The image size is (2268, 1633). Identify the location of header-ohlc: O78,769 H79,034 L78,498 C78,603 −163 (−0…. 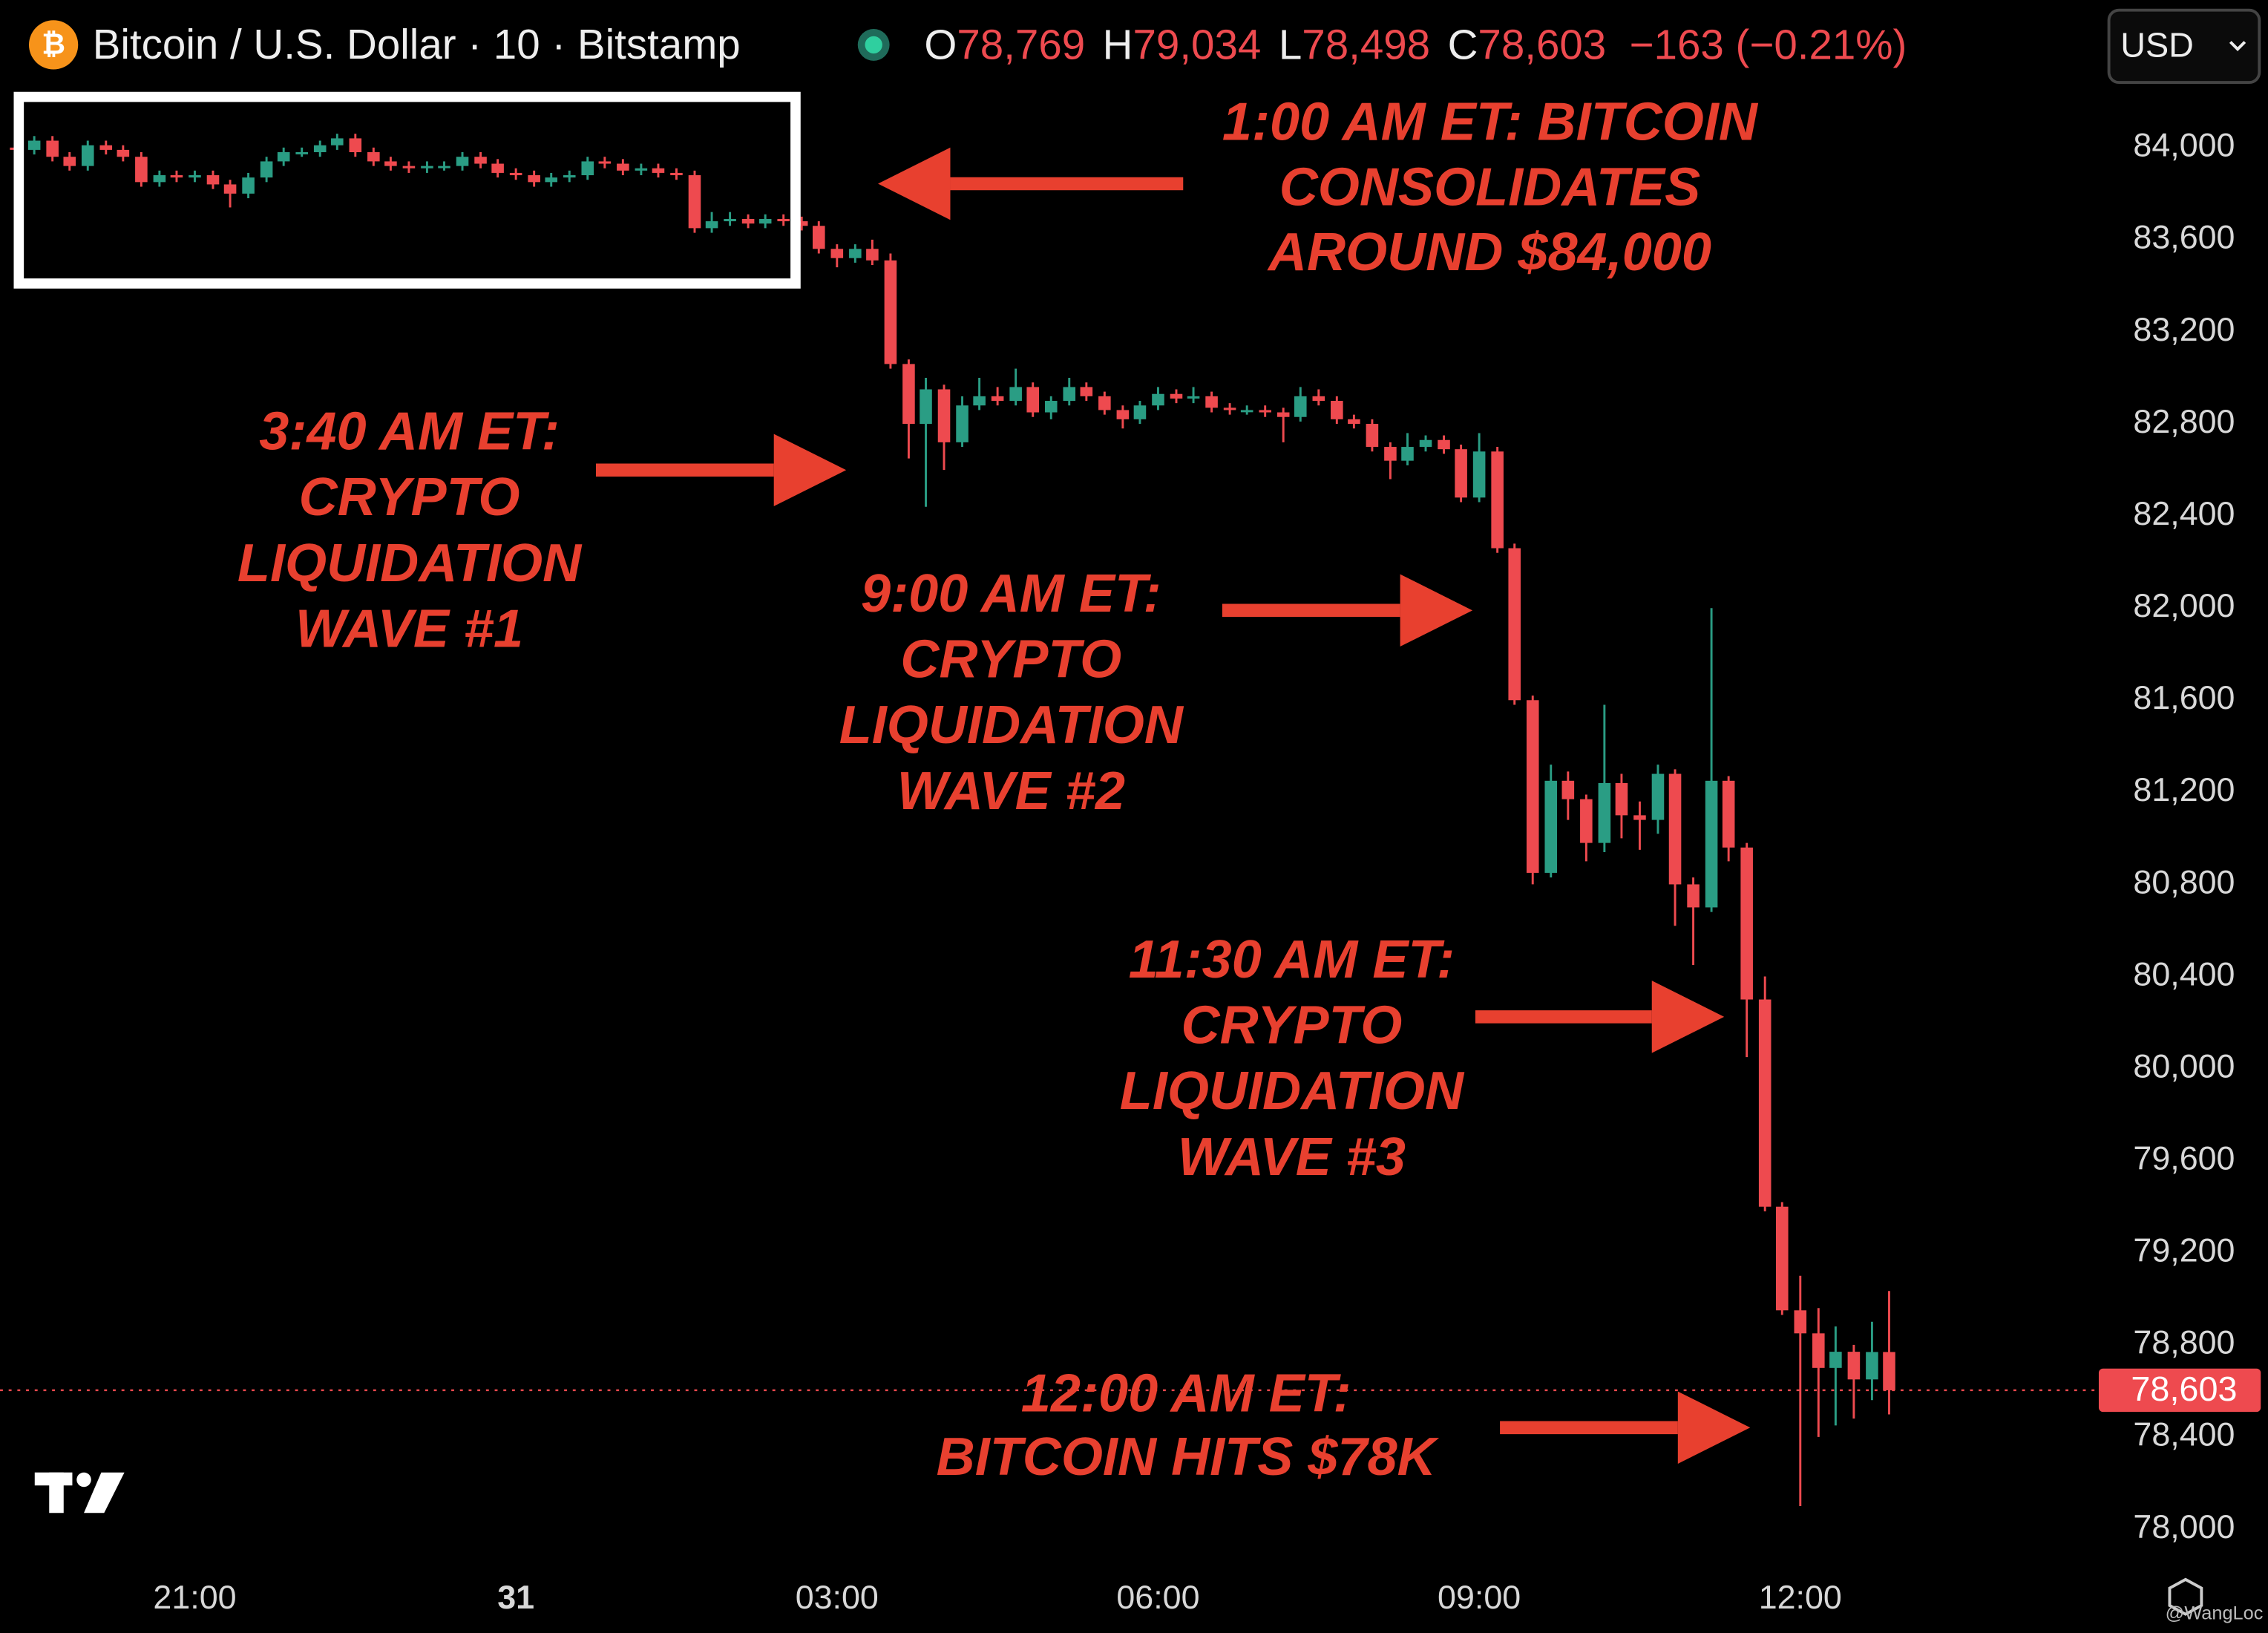
(1415, 44).